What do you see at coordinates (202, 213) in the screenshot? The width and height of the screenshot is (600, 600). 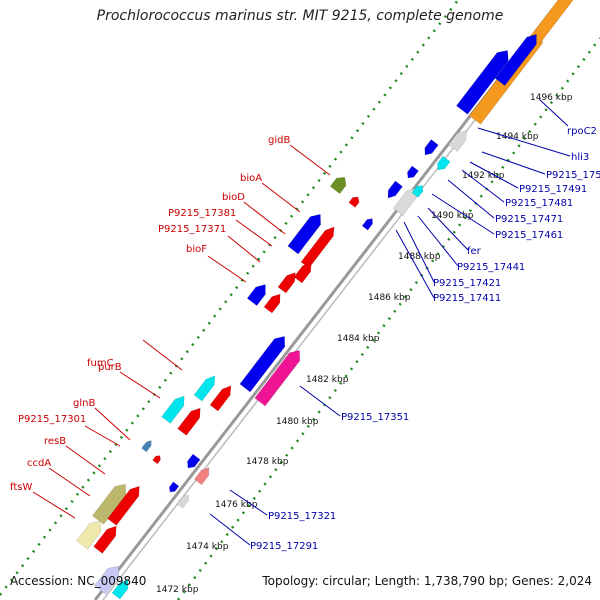 I see `left-feature-label: P9215_17381` at bounding box center [202, 213].